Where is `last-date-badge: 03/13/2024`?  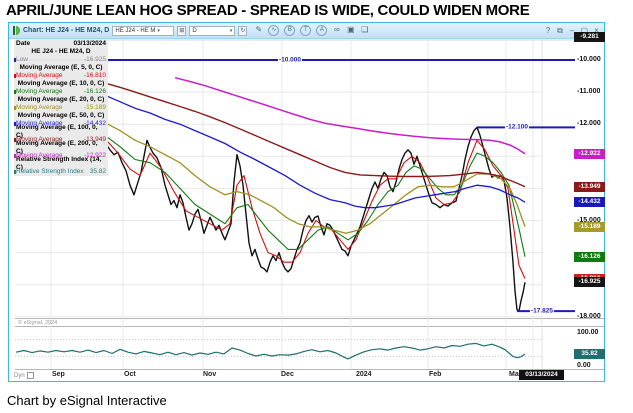 last-date-badge: 03/13/2024 is located at coordinates (541, 375).